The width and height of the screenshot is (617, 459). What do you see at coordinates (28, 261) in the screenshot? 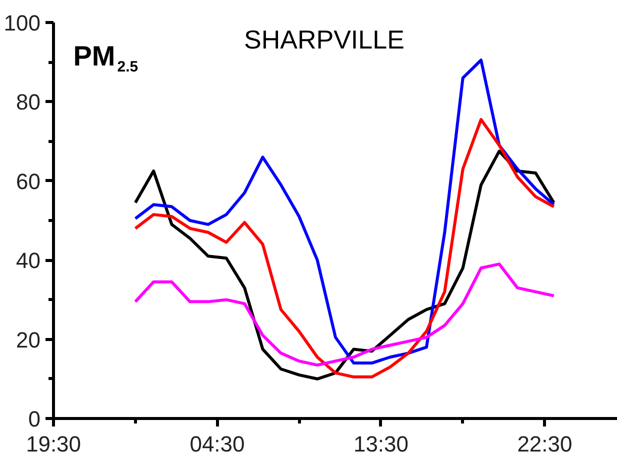
I see `y-tick-label: 40` at bounding box center [28, 261].